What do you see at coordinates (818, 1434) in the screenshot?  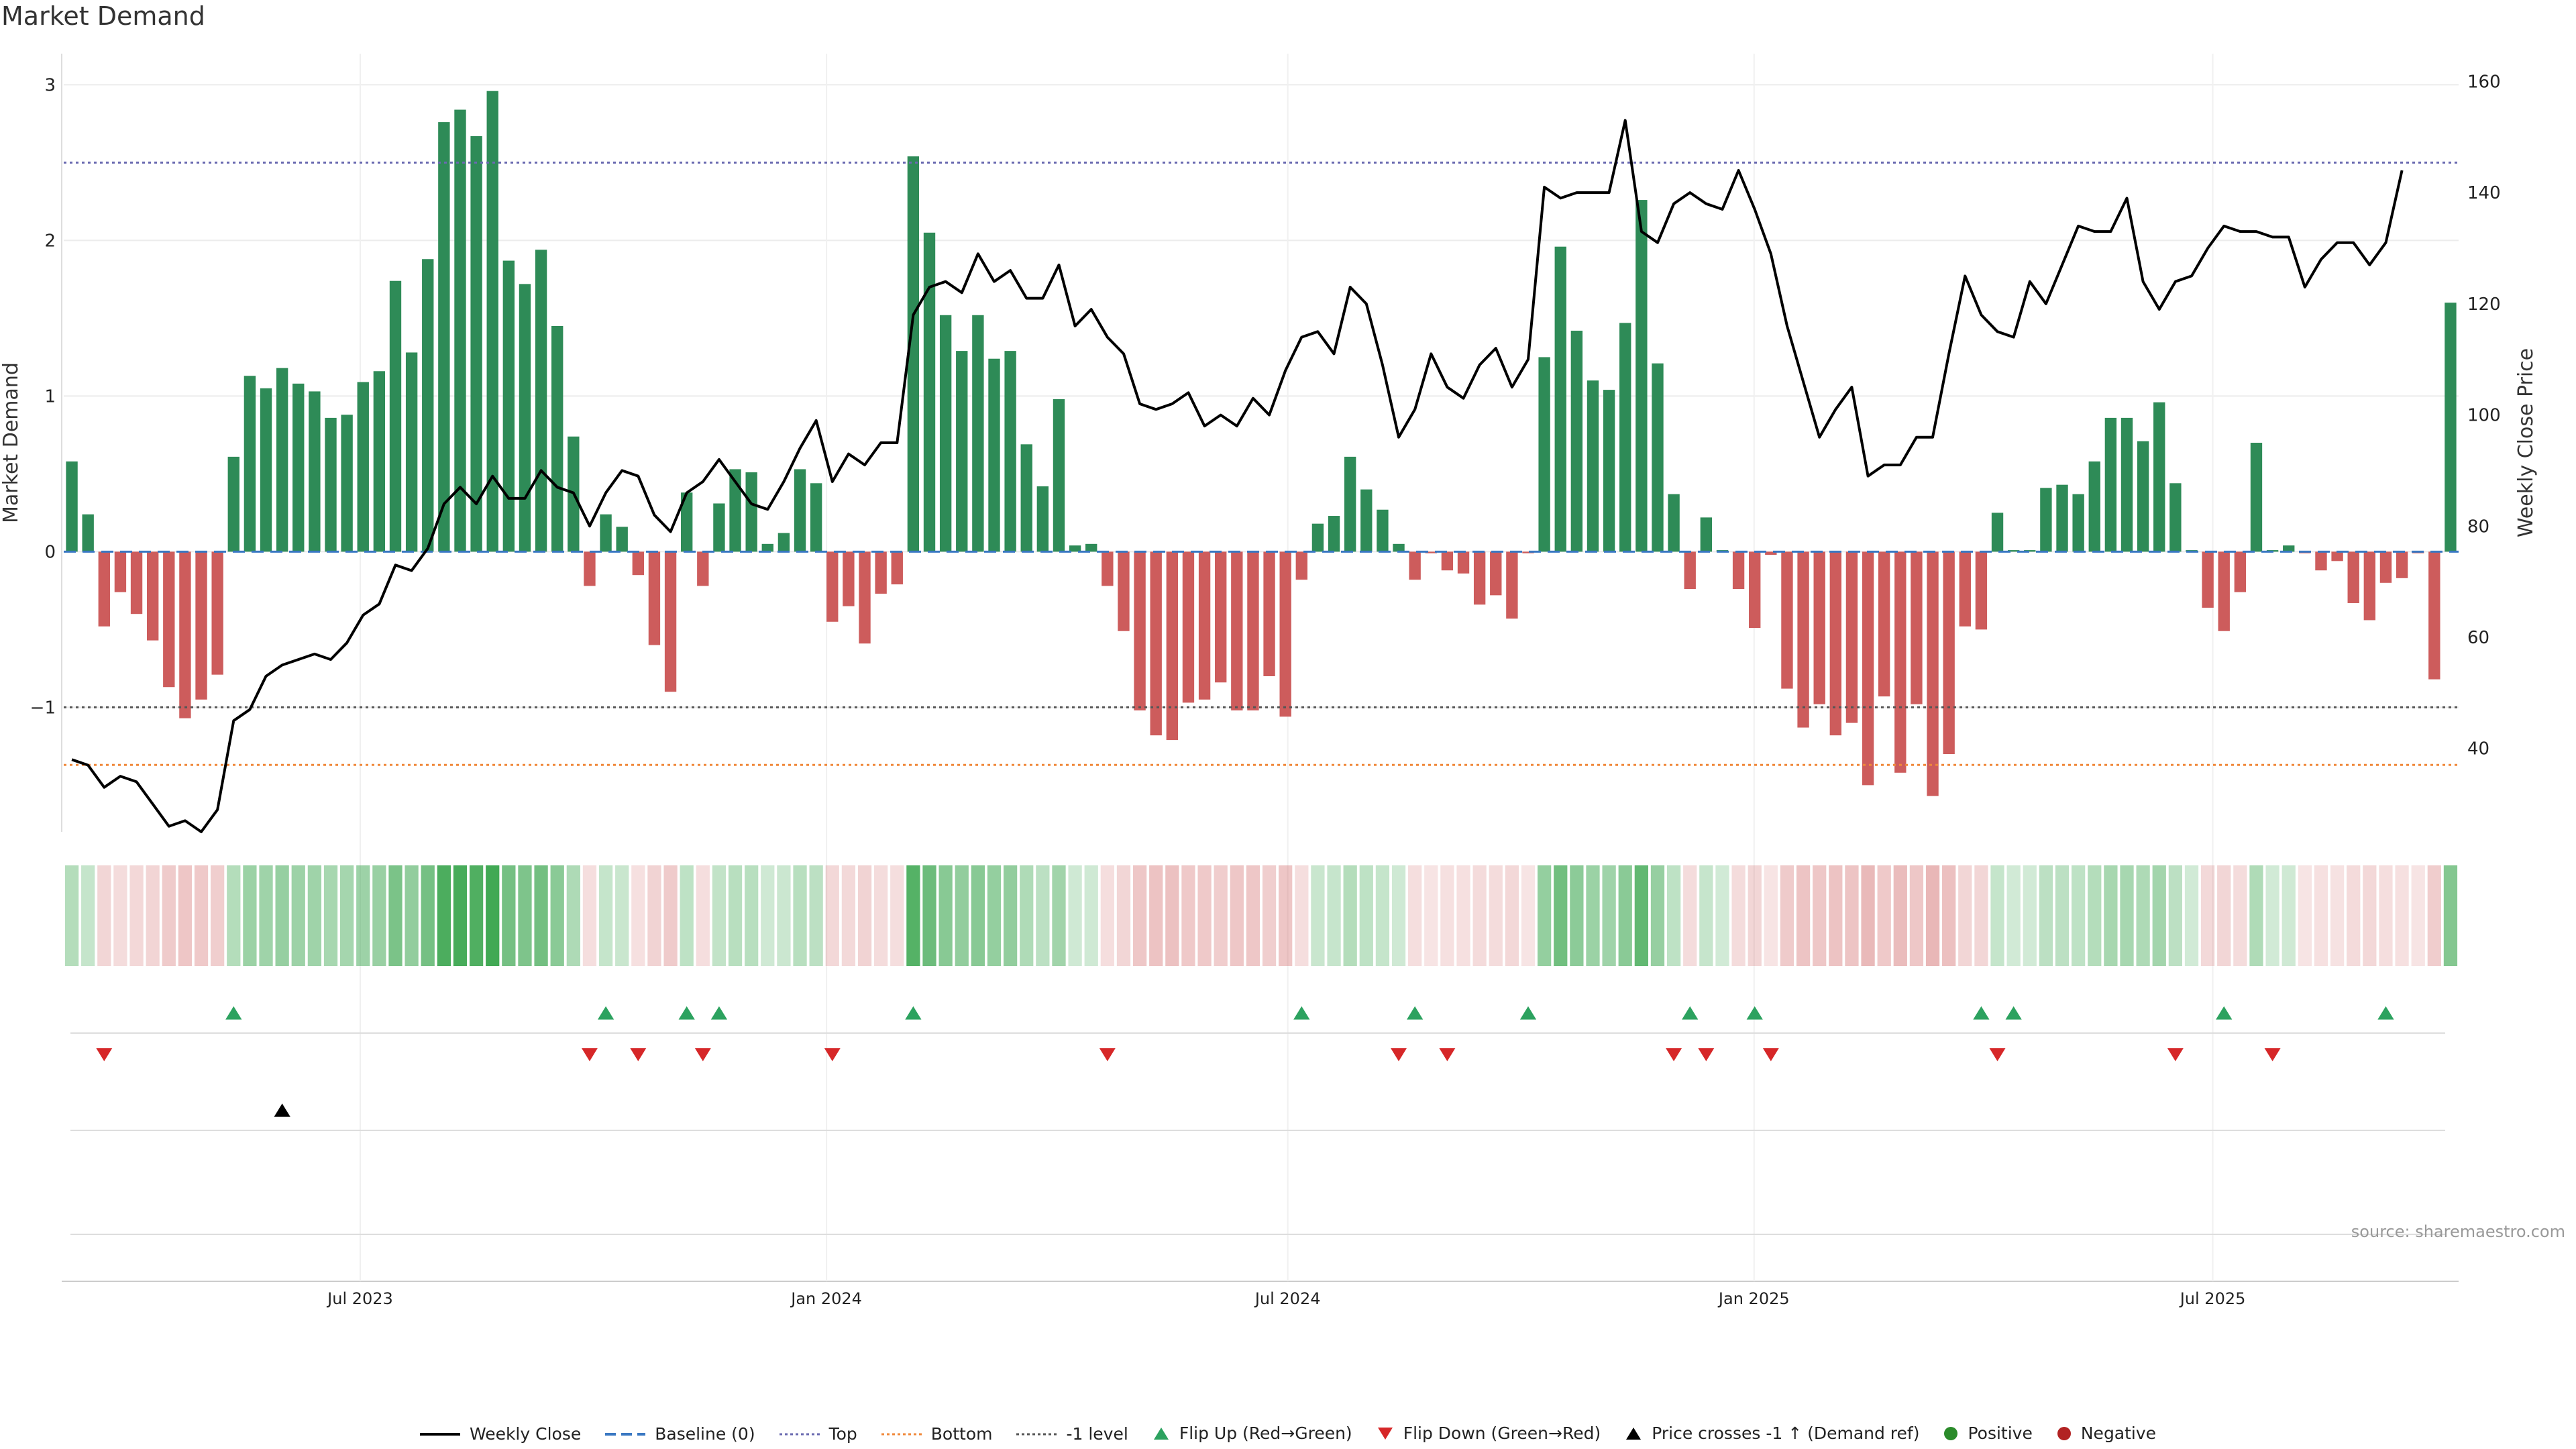 I see `legend-item: Top` at bounding box center [818, 1434].